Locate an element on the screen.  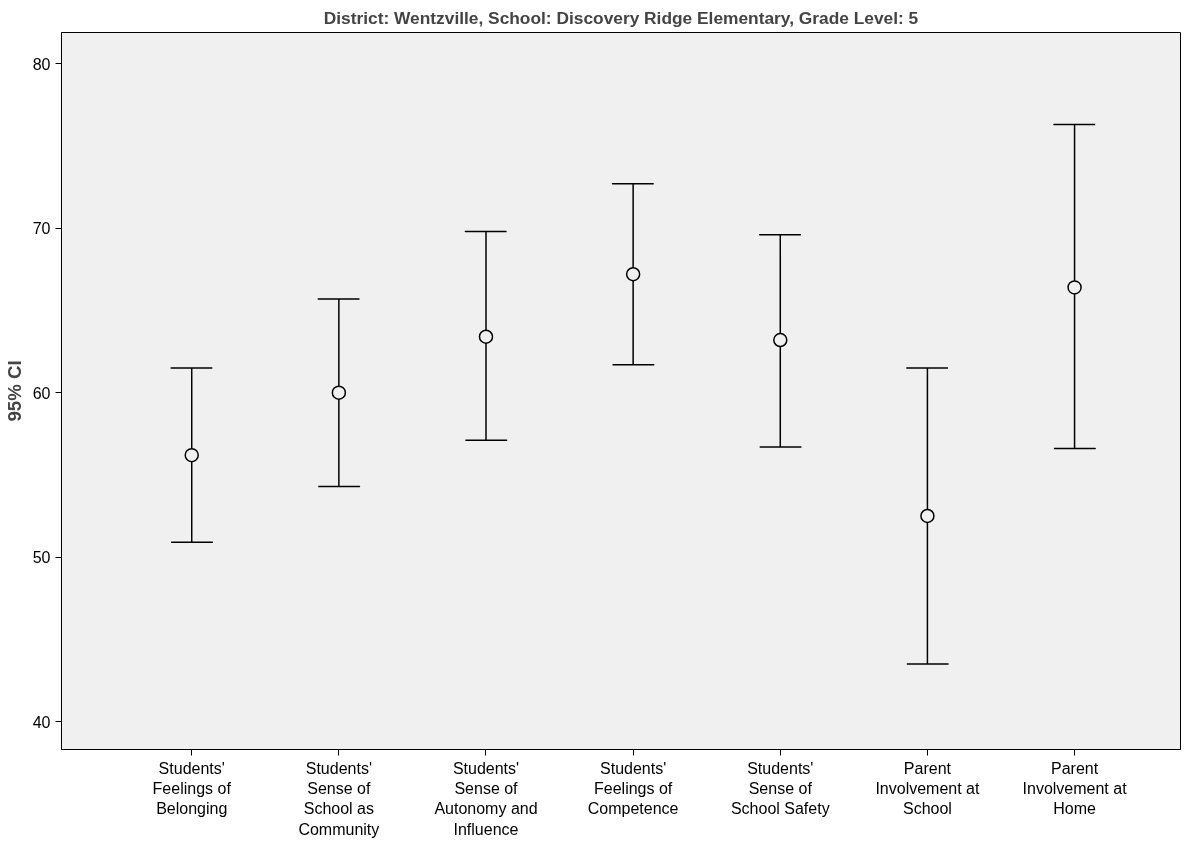
chart-title: District: Wentzville, School: Discovery Ridge Elementary, Grade Level: 5 is located at coordinates (621, 17).